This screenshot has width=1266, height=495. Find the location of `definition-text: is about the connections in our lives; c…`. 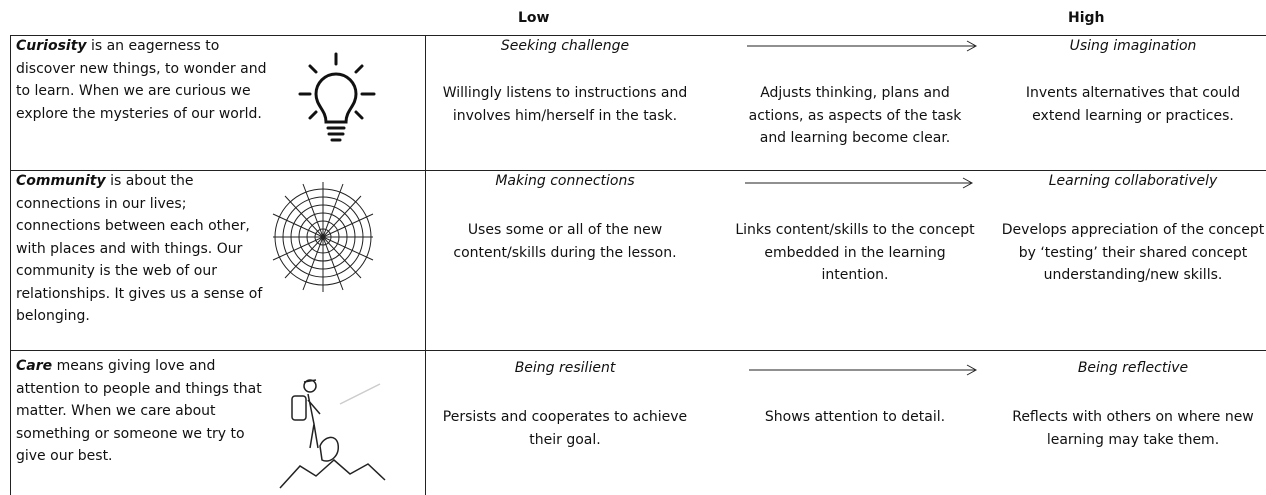

definition-text: is about the connections in our lives; c… is located at coordinates (139, 248).